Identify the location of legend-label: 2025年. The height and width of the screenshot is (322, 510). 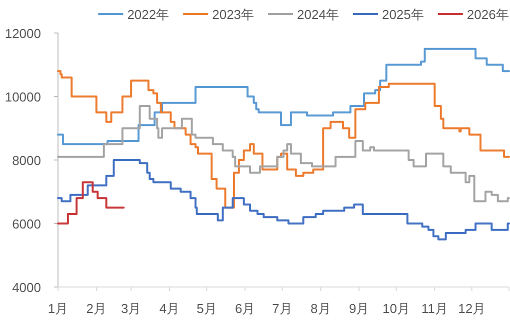
(403, 14).